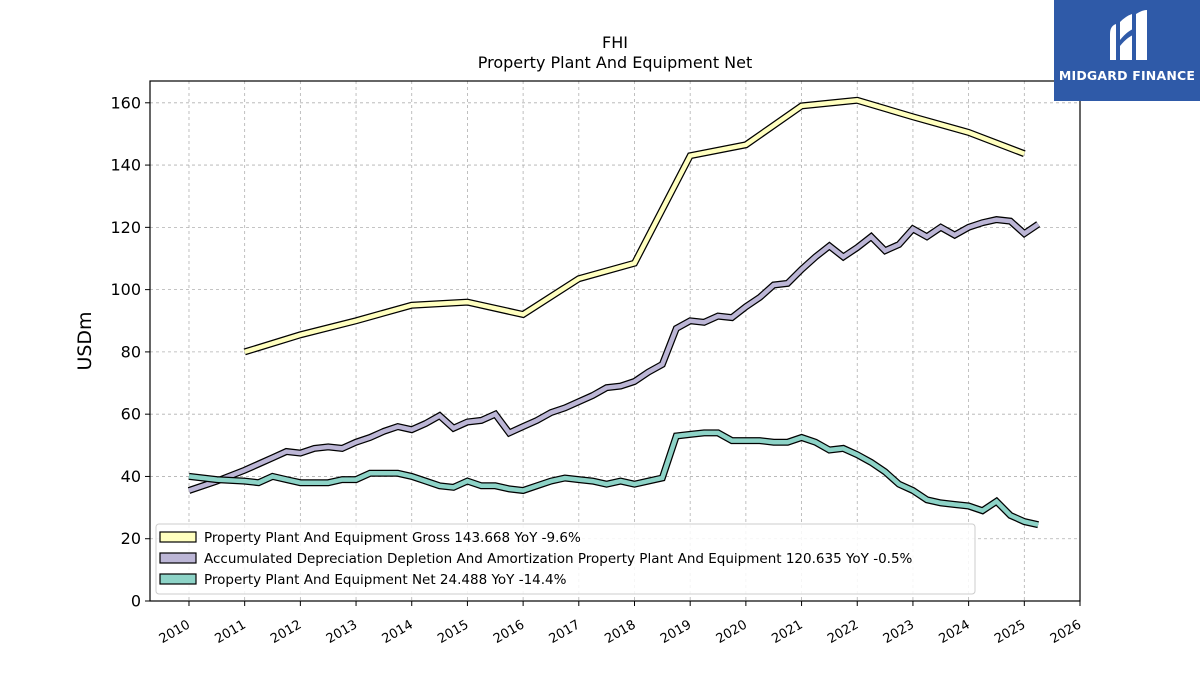 The width and height of the screenshot is (1200, 675). What do you see at coordinates (136, 601) in the screenshot?
I see `y-tick-label: 0` at bounding box center [136, 601].